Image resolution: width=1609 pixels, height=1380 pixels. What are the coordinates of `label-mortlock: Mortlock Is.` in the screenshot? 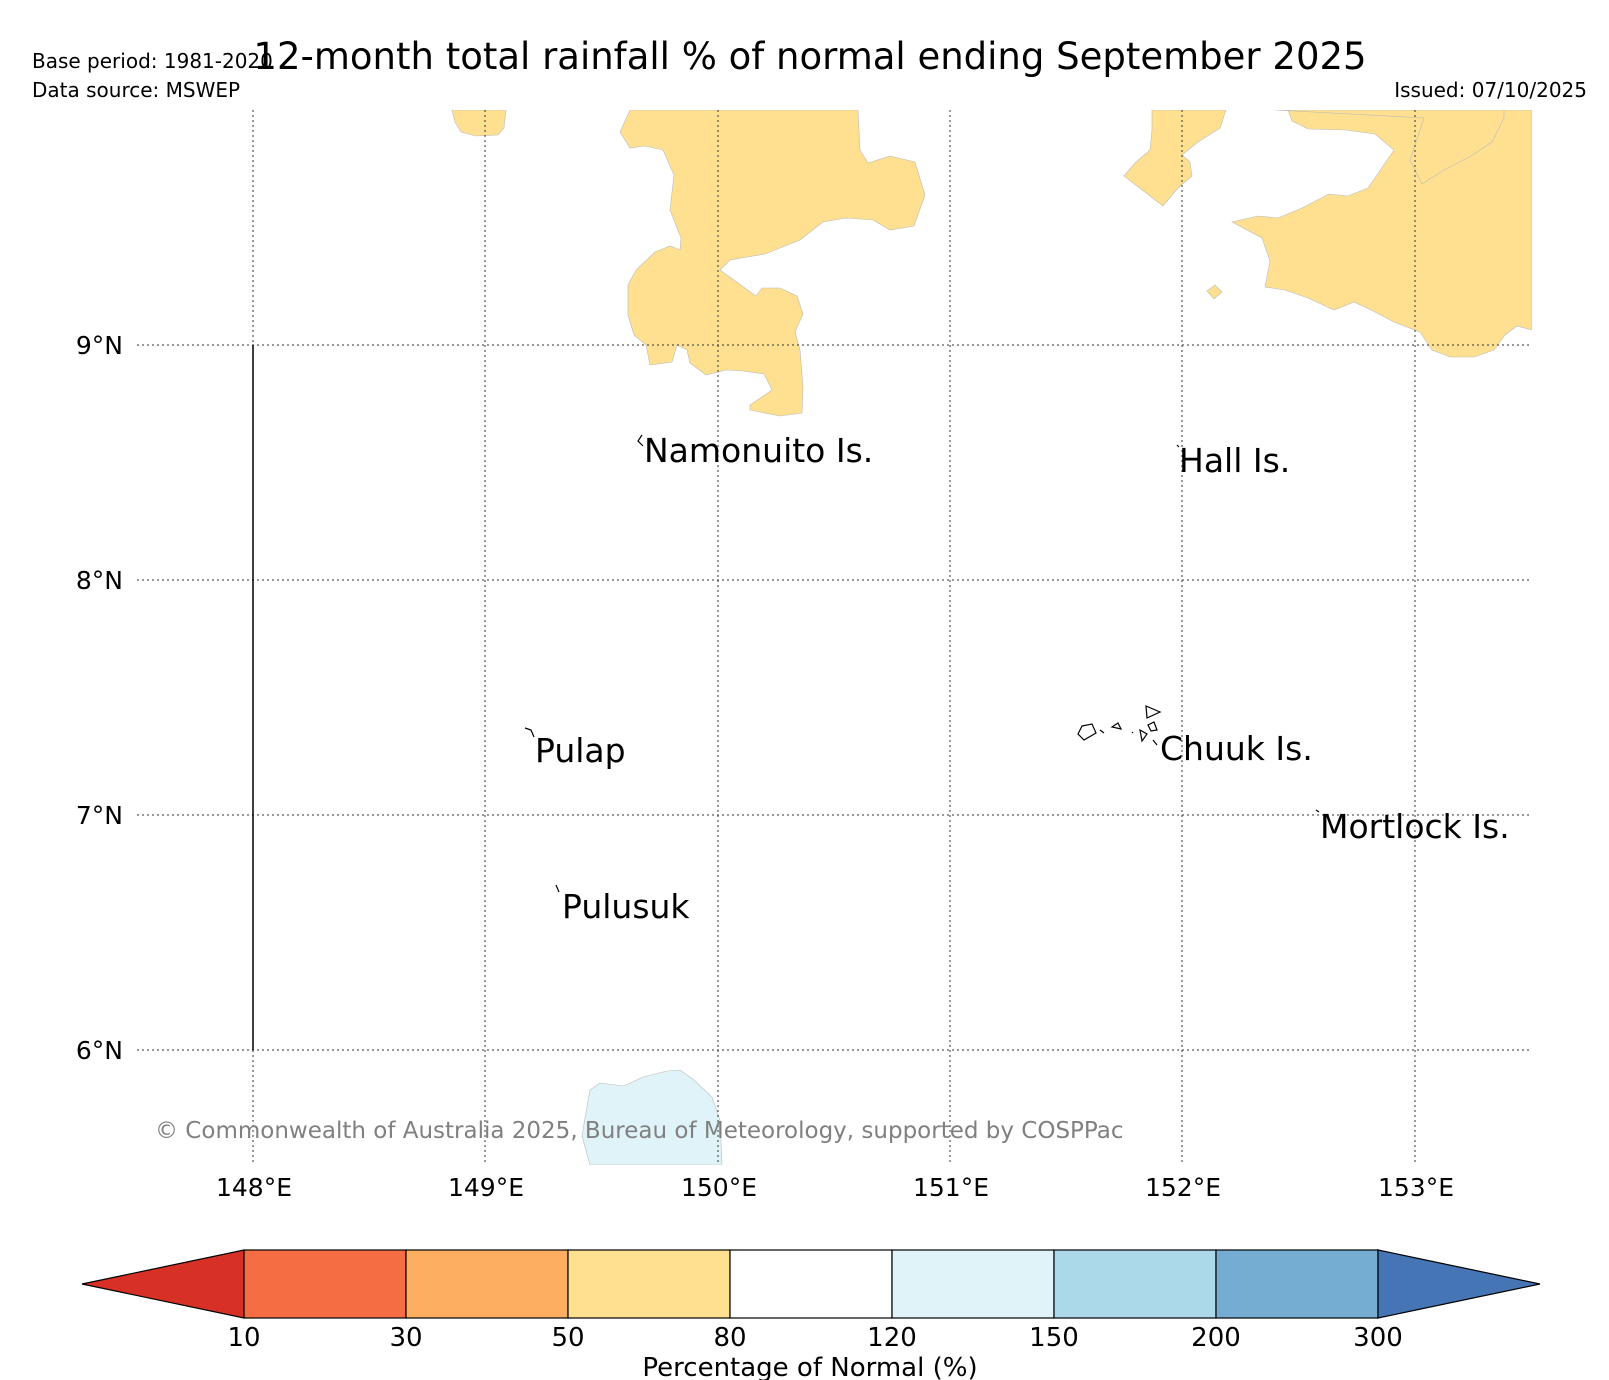 It's located at (1415, 826).